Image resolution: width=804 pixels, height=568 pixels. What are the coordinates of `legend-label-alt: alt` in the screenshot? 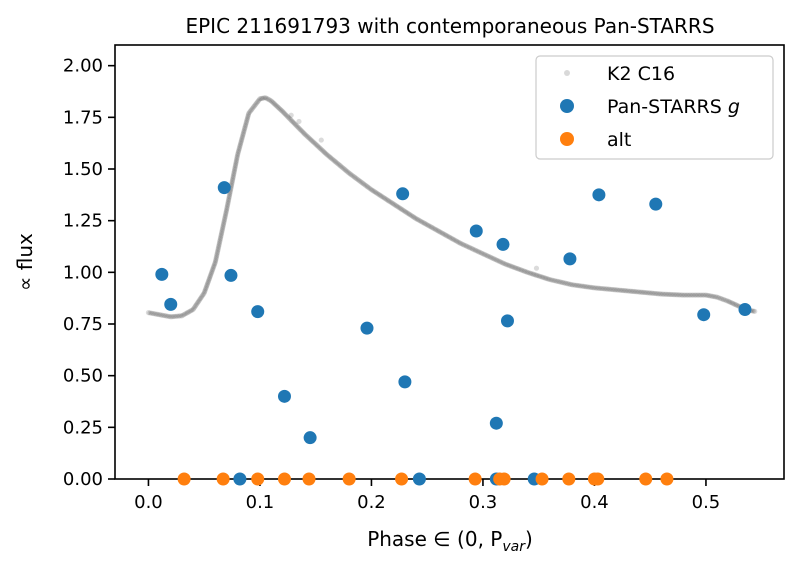 It's located at (619, 140).